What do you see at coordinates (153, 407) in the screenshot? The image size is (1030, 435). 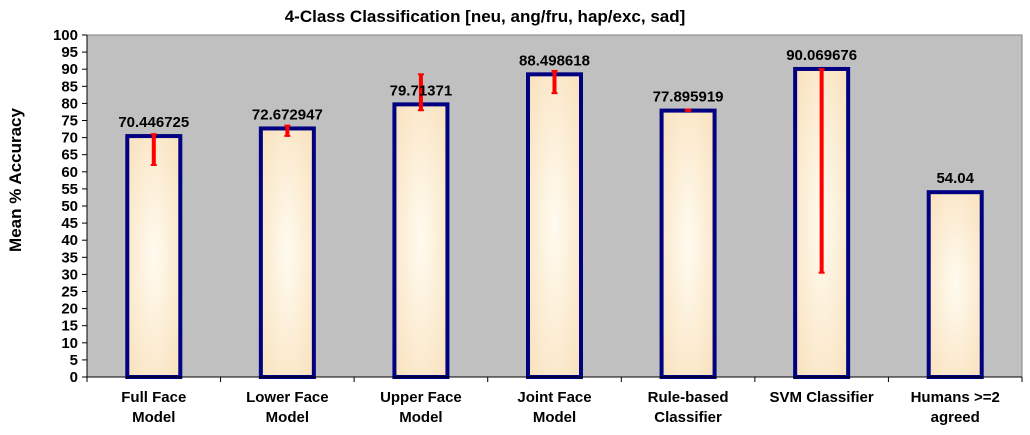 I see `x-tick-label: Full Face Model` at bounding box center [153, 407].